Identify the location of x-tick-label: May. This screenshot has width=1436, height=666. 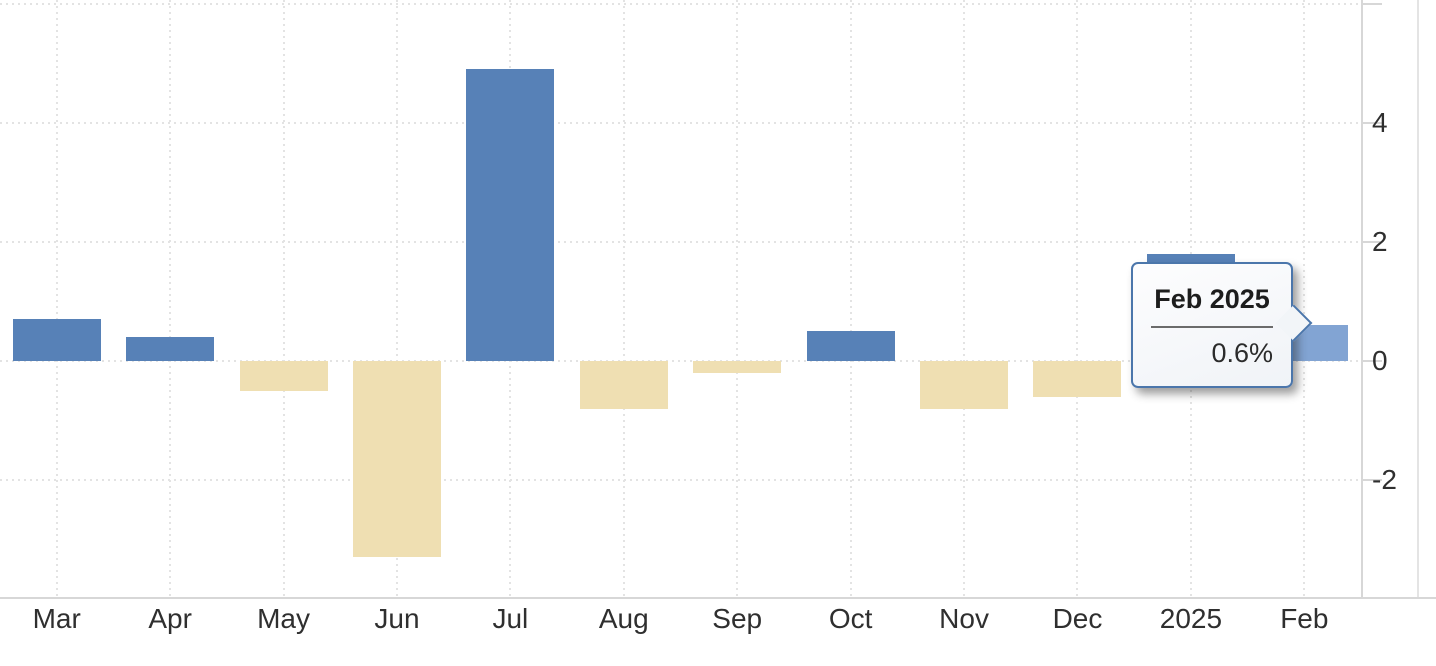
(283, 618).